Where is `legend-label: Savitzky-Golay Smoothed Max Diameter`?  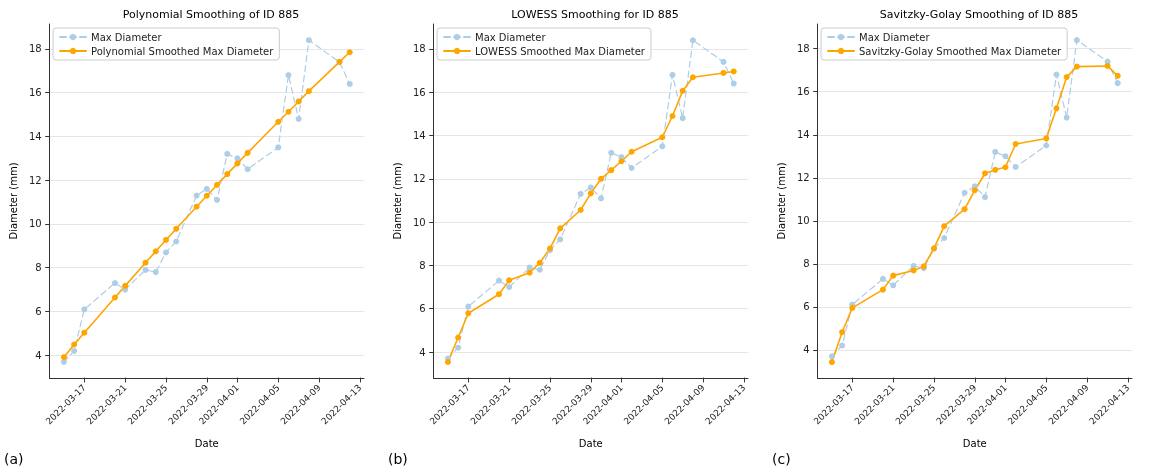
legend-label: Savitzky-Golay Smoothed Max Diameter is located at coordinates (961, 51).